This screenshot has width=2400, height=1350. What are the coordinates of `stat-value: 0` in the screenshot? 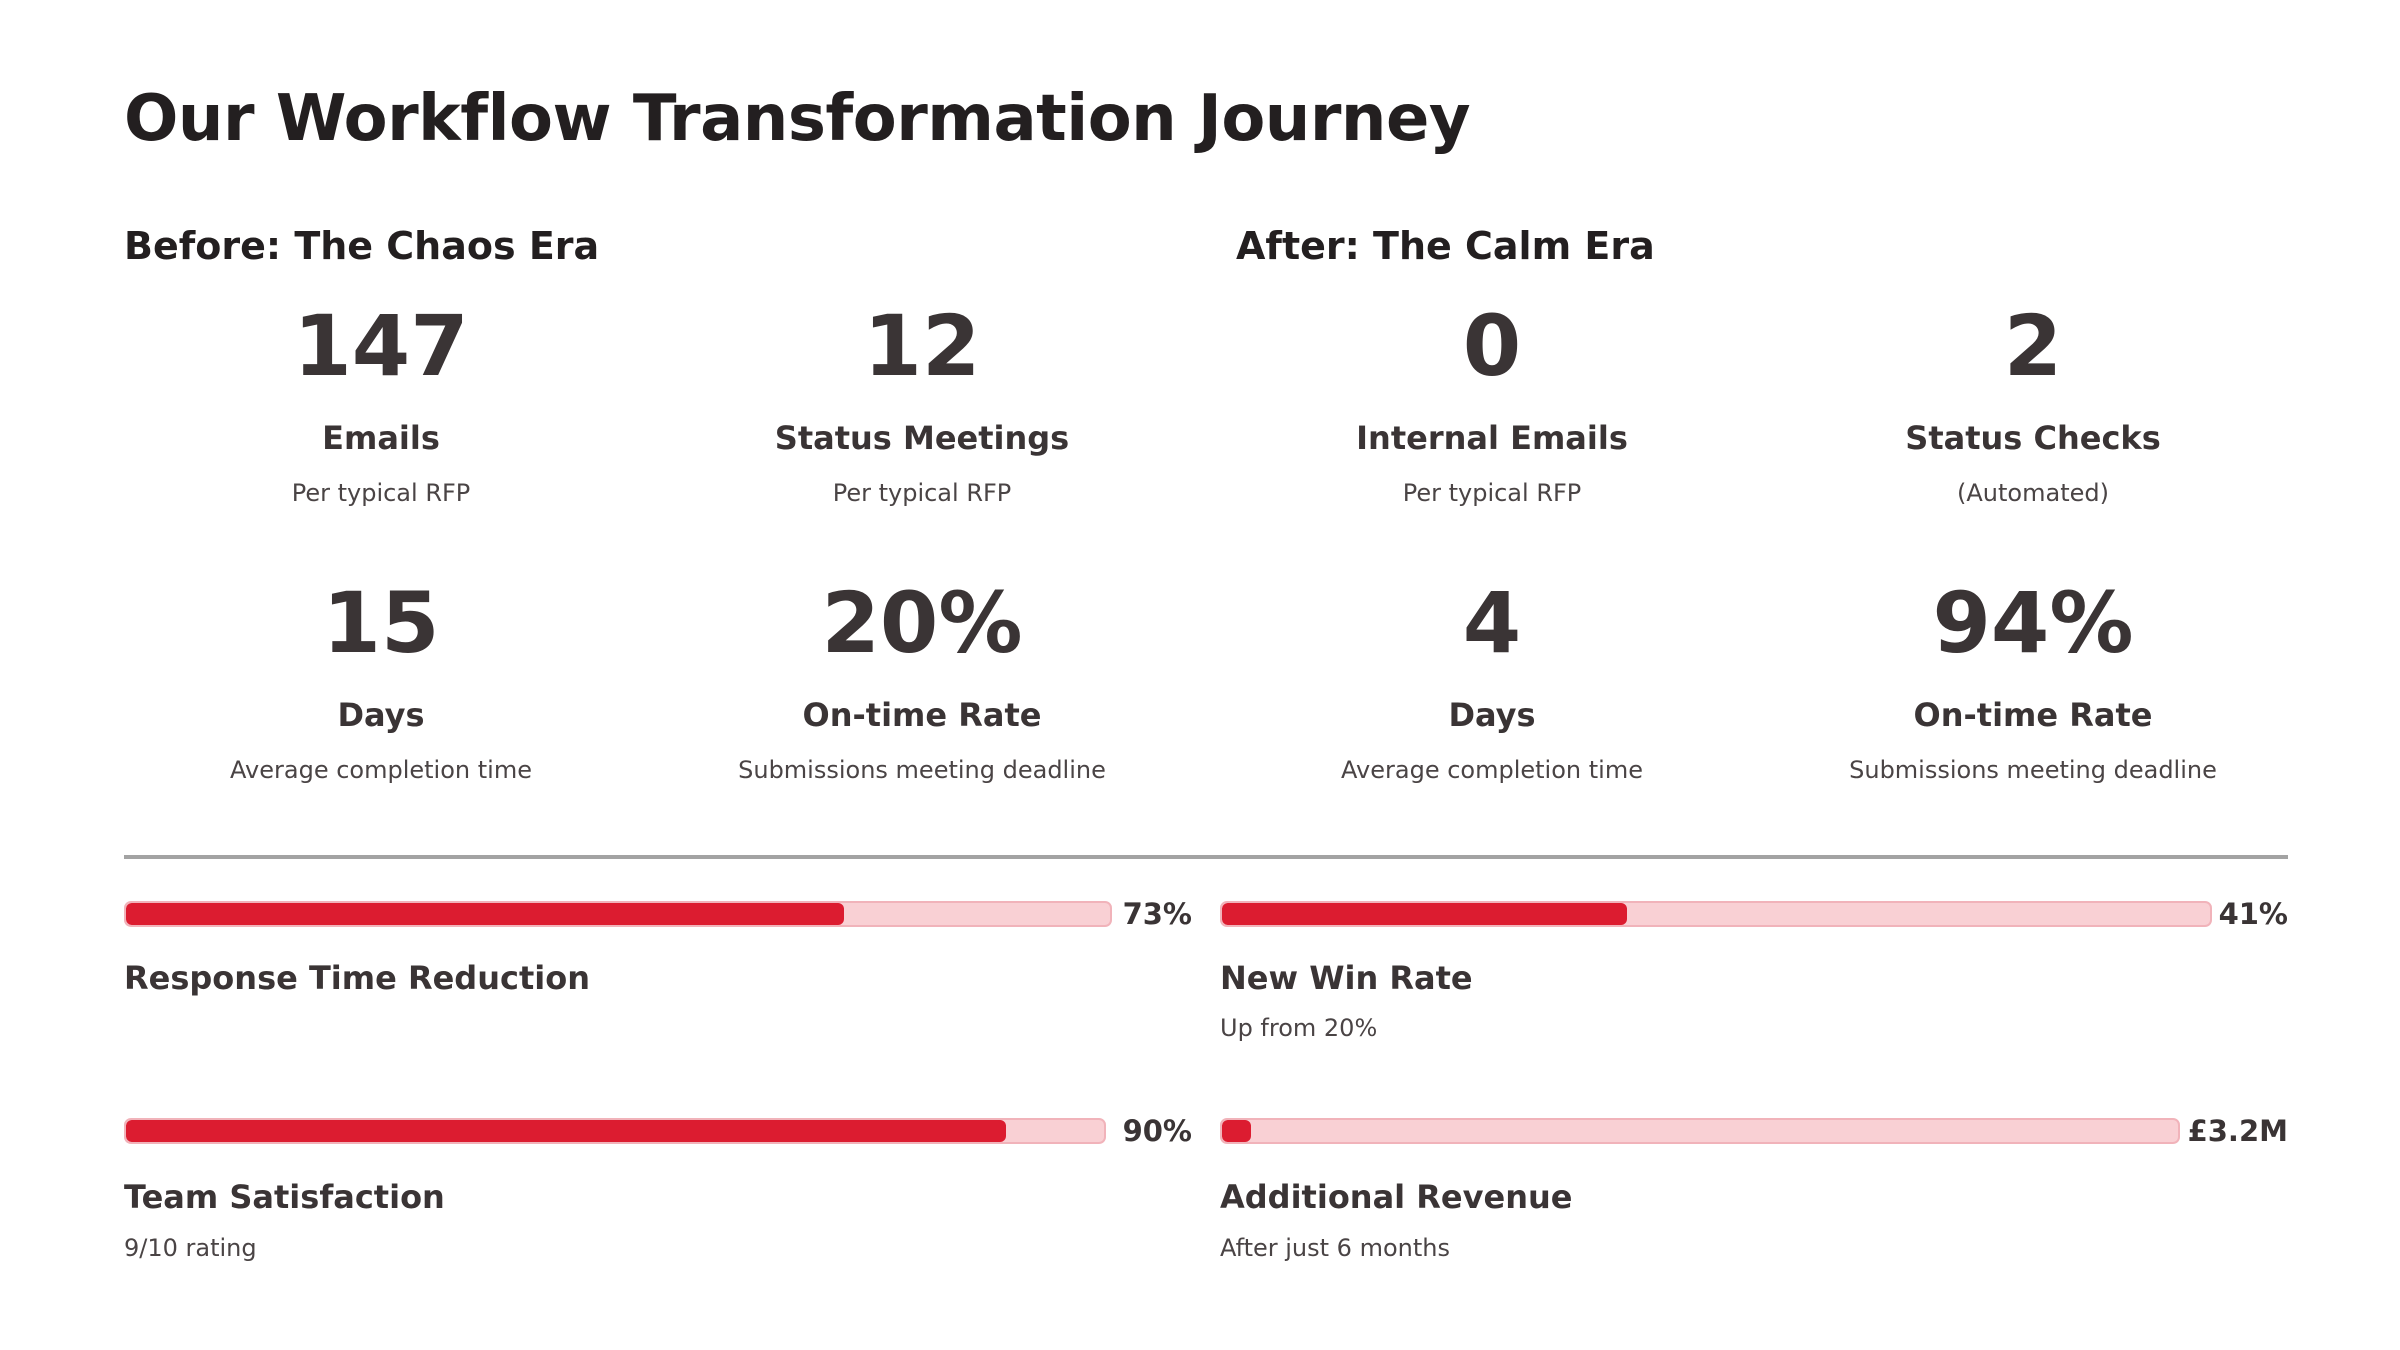 It's located at (1492, 346).